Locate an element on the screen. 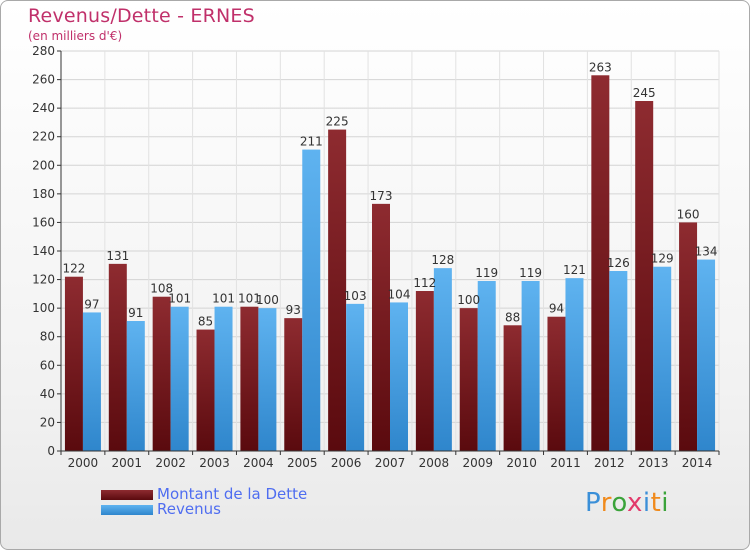 The image size is (750, 550). data-label-debt: 94 is located at coordinates (556, 309).